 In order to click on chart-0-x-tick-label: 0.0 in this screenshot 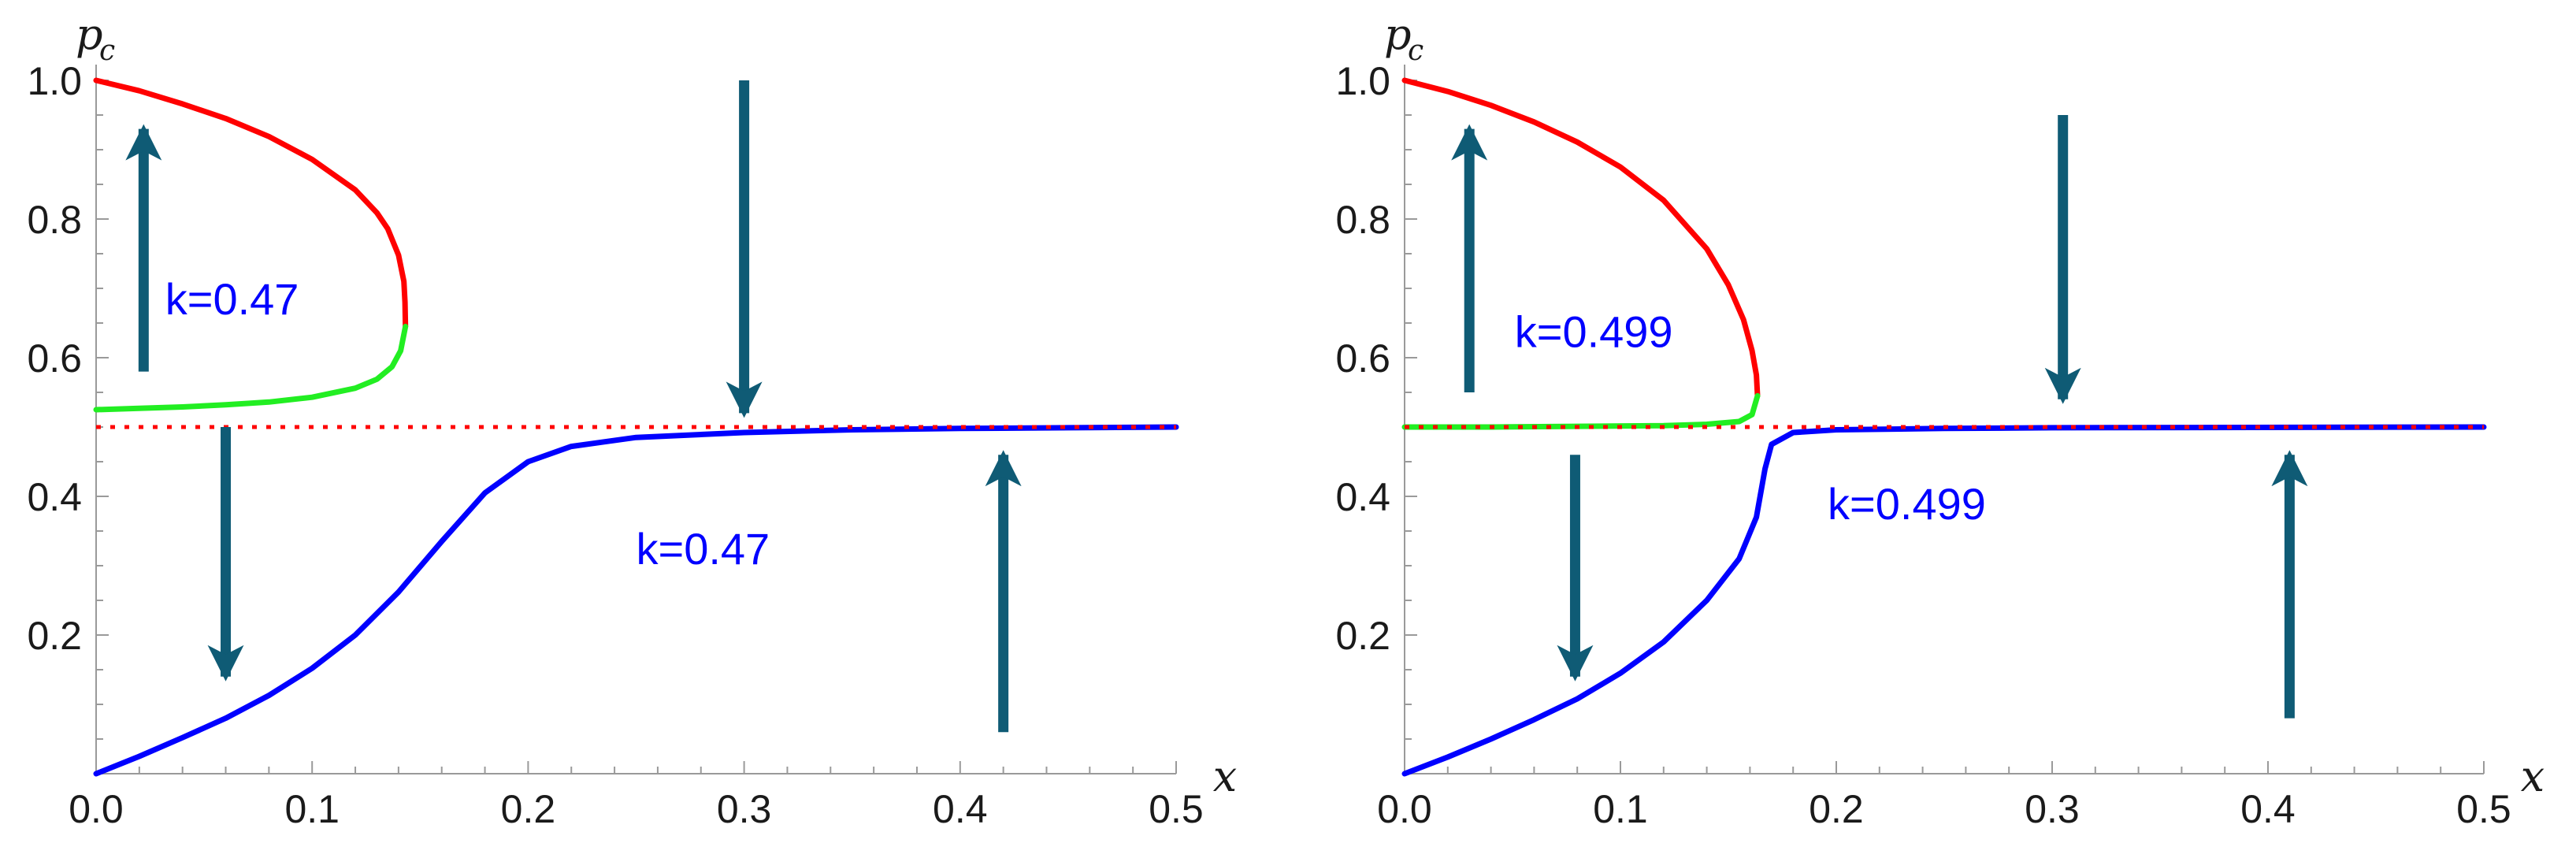, I will do `click(96, 809)`.